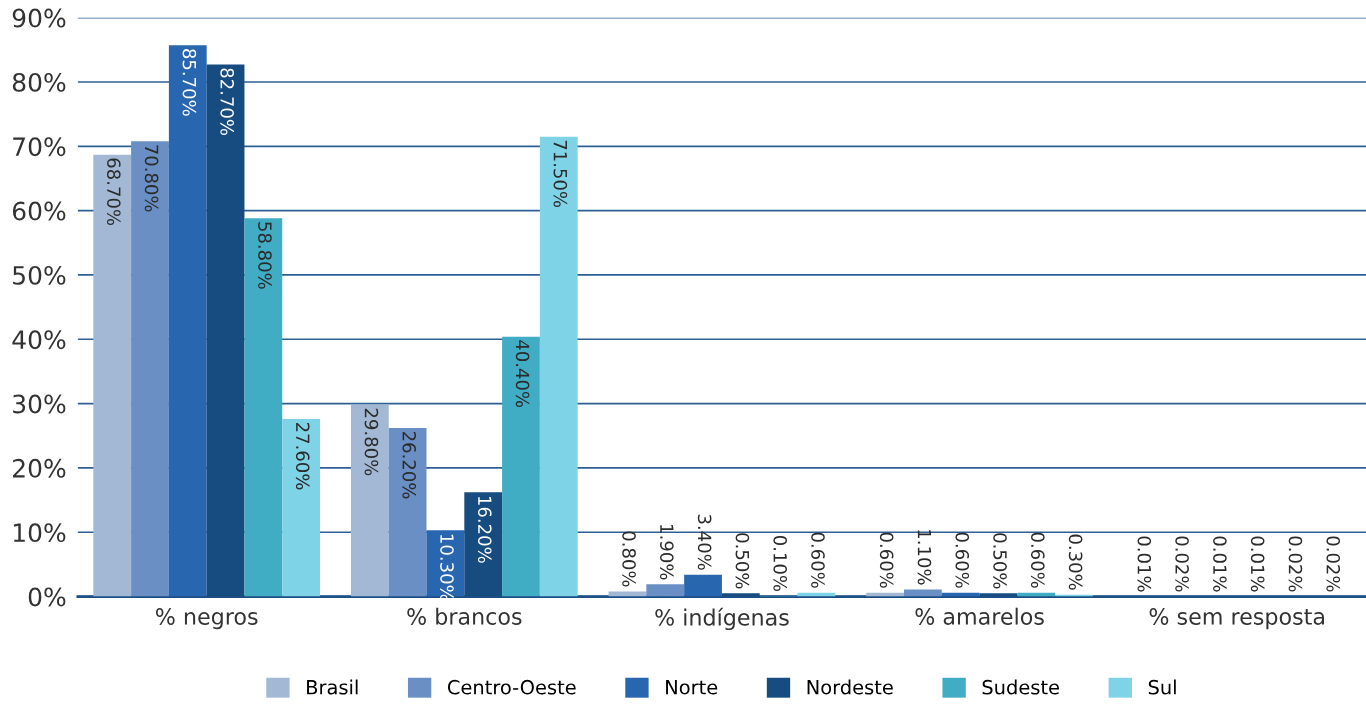  Describe the element at coordinates (332, 687) in the screenshot. I see `legend-label: Brasil` at that location.